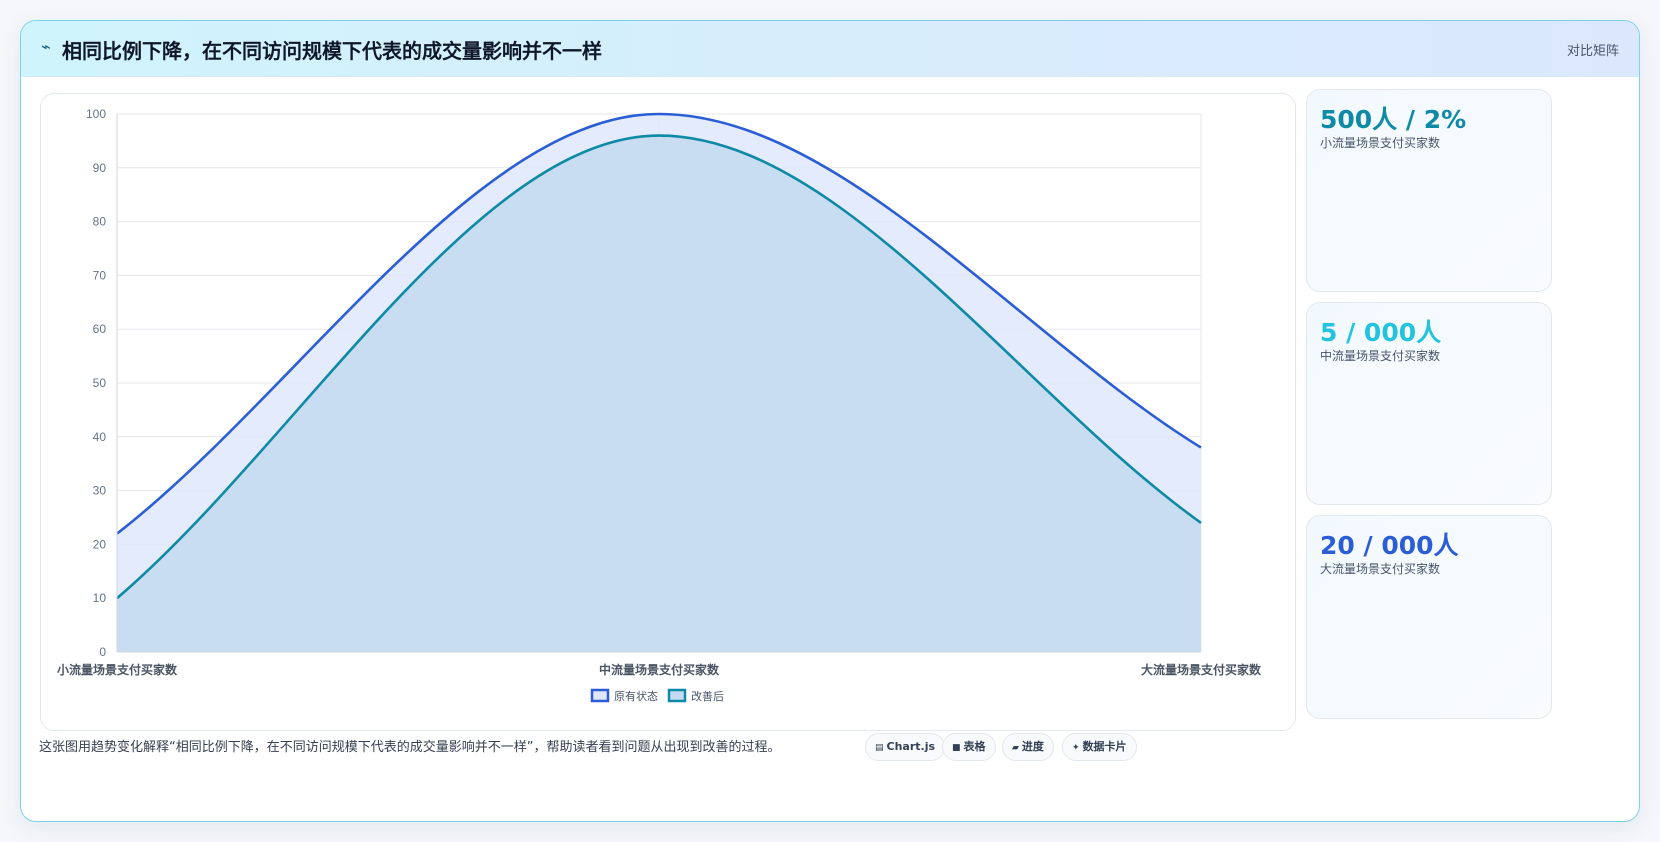  Describe the element at coordinates (879, 748) in the screenshot. I see `chart-icon: ▤` at that location.